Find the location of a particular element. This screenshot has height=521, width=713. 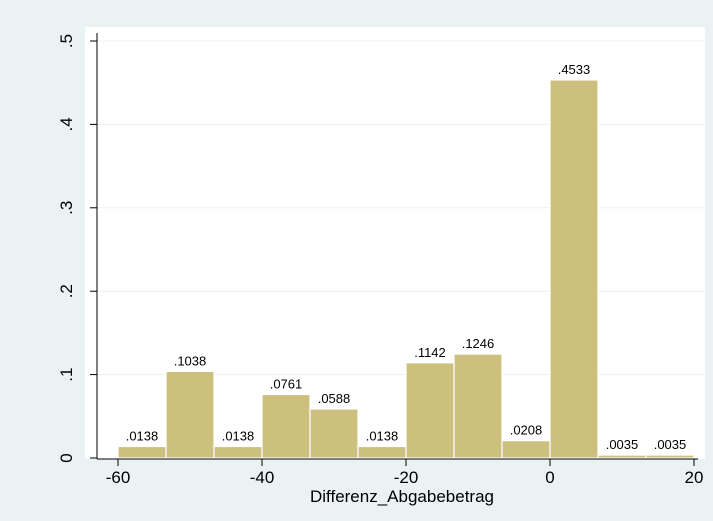

data-label: .4533 is located at coordinates (574, 69).